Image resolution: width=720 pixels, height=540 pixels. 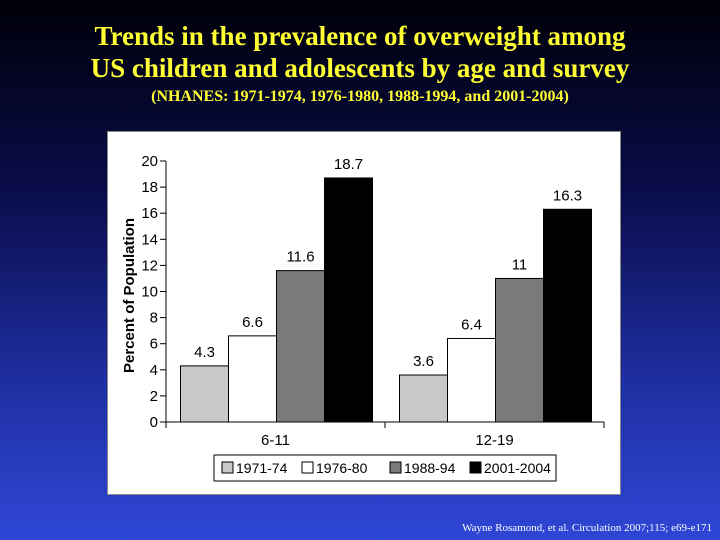 What do you see at coordinates (348, 164) in the screenshot?
I see `data-label: 18.7` at bounding box center [348, 164].